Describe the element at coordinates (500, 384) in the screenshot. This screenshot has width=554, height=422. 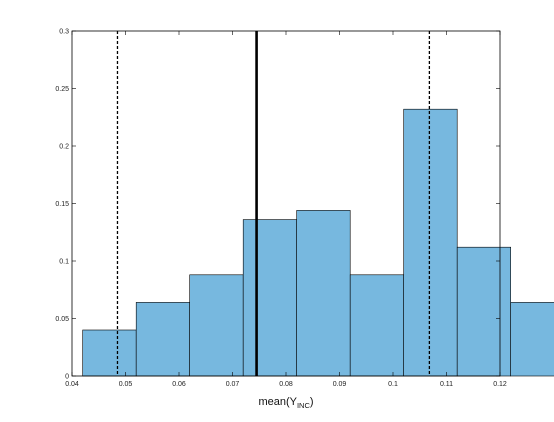
I see `x-tick-label: 0.12` at that location.